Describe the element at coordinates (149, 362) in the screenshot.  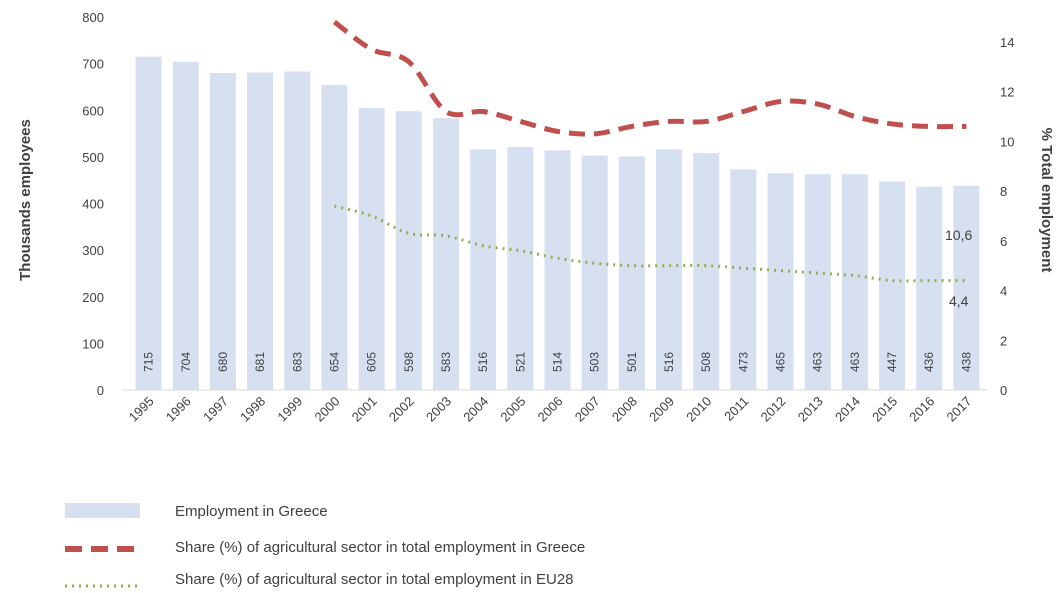
I see `bar-value-label: 715` at that location.